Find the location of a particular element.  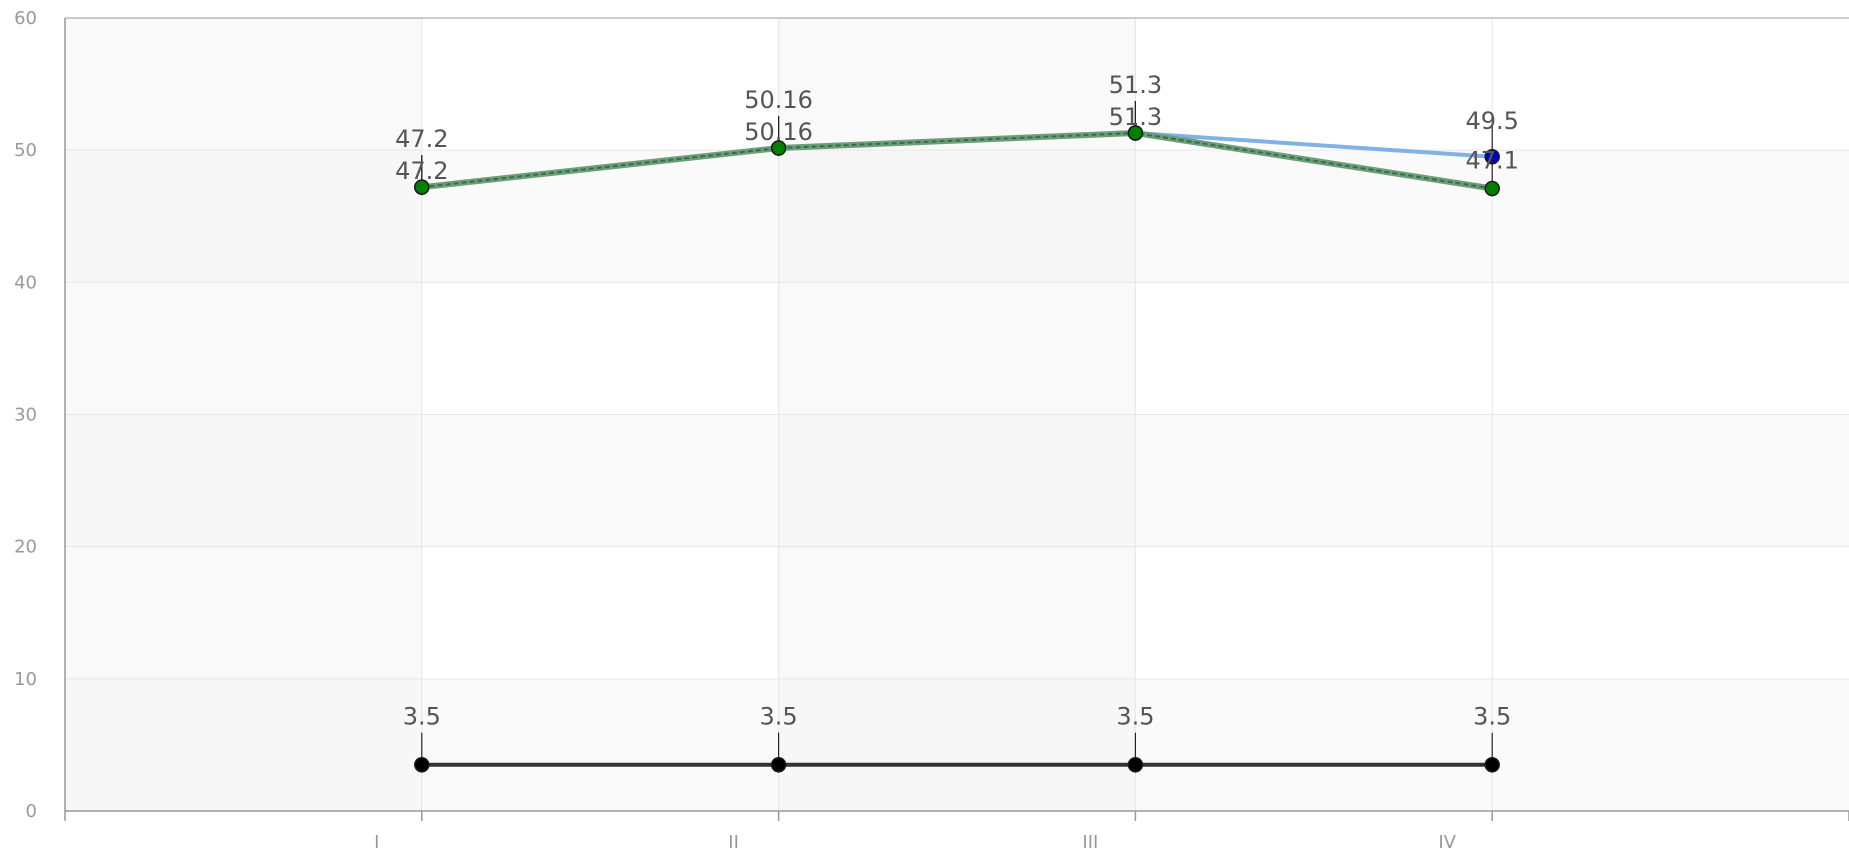

x-tick-label: I is located at coordinates (376, 842).